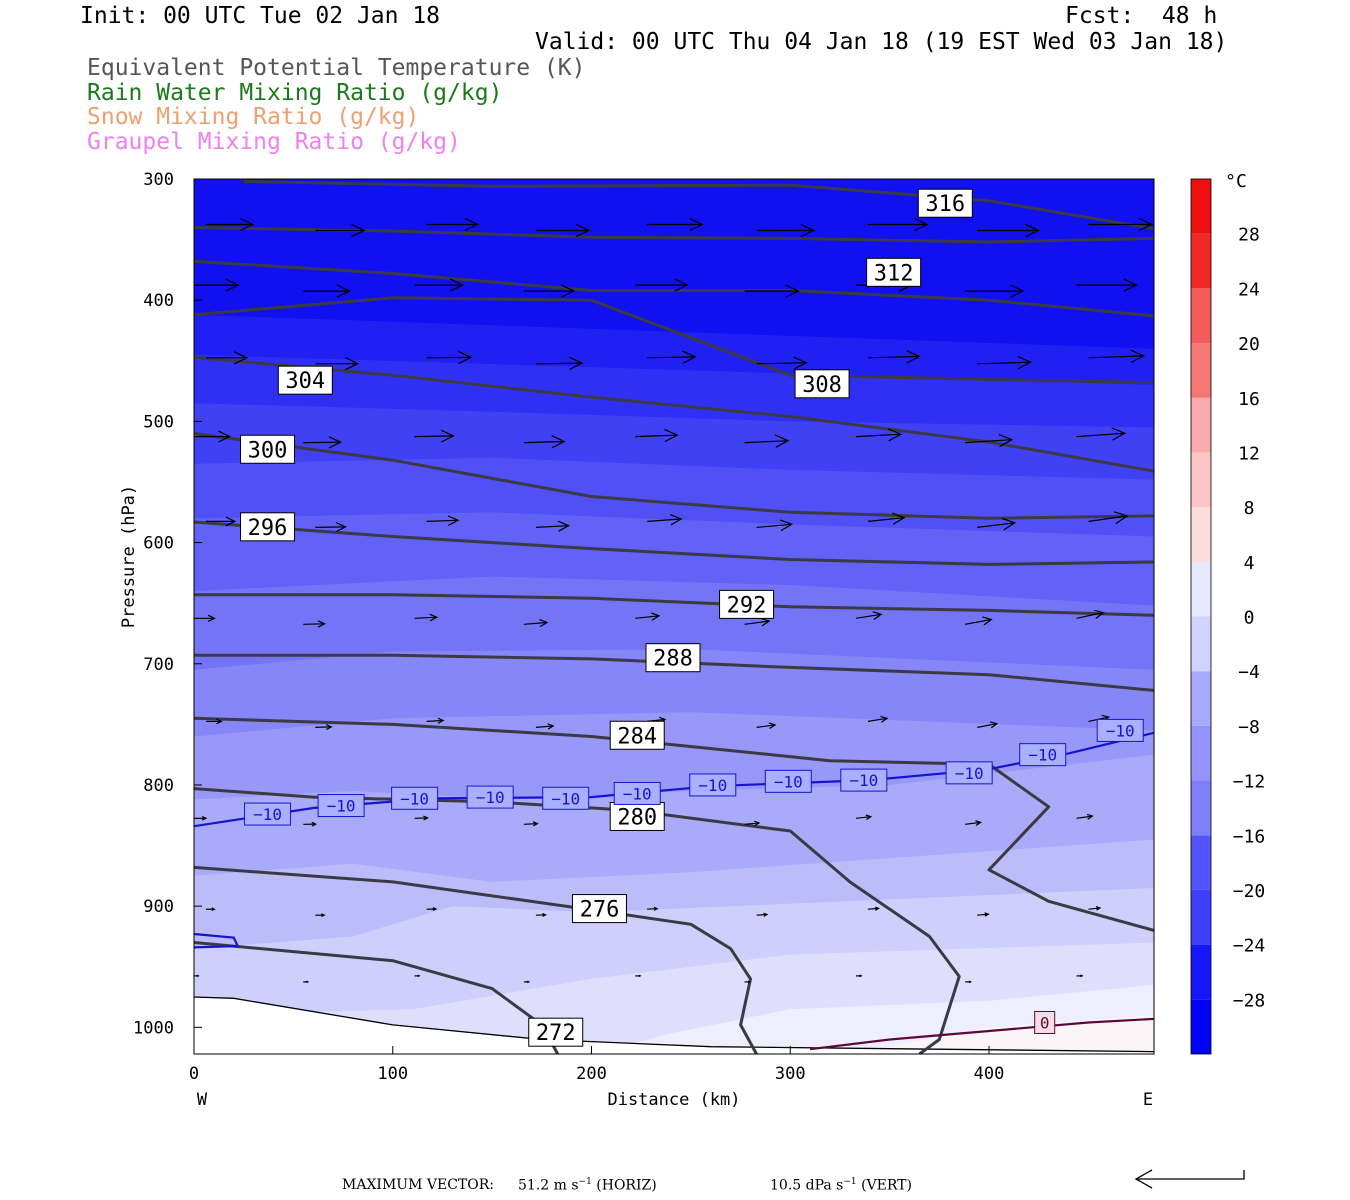 The height and width of the screenshot is (1200, 1350). What do you see at coordinates (626, 1185) in the screenshot?
I see `horiz-suffix: (HORIZ)` at bounding box center [626, 1185].